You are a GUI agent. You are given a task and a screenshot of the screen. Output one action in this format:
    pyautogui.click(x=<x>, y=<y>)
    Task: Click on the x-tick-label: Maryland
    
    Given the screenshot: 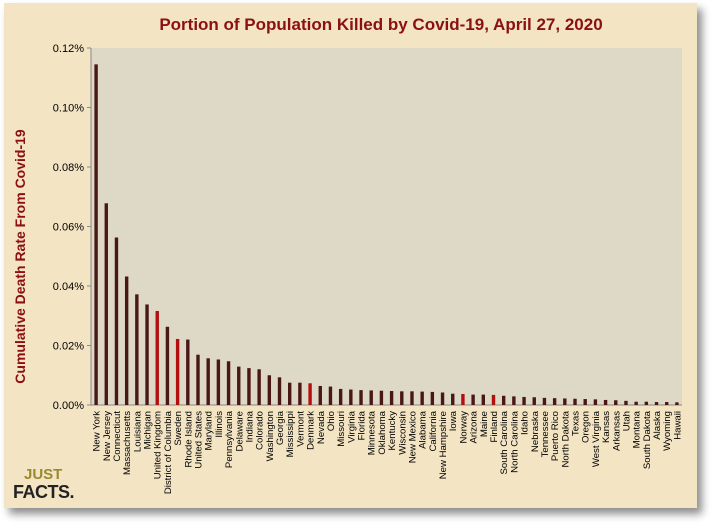 What is the action you would take?
    pyautogui.click(x=209, y=430)
    